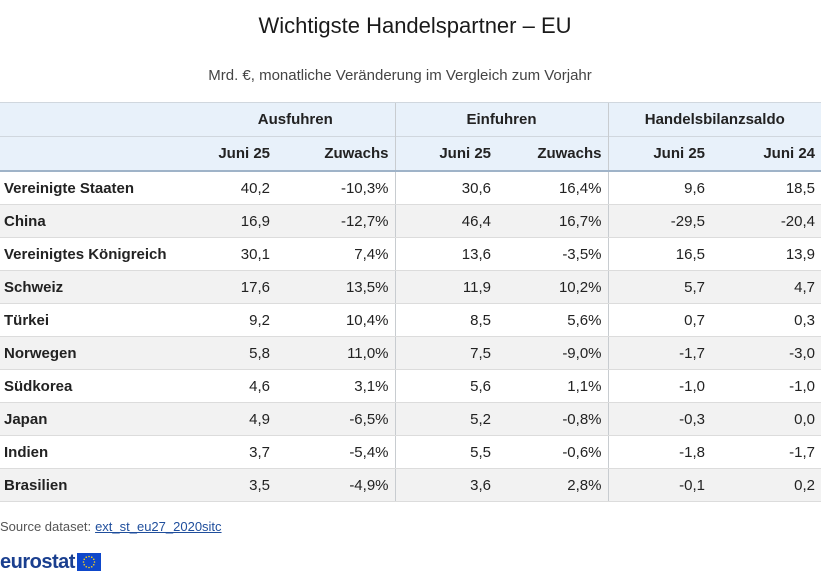 This screenshot has width=830, height=580. What do you see at coordinates (98, 119) in the screenshot?
I see `corner-cell` at bounding box center [98, 119].